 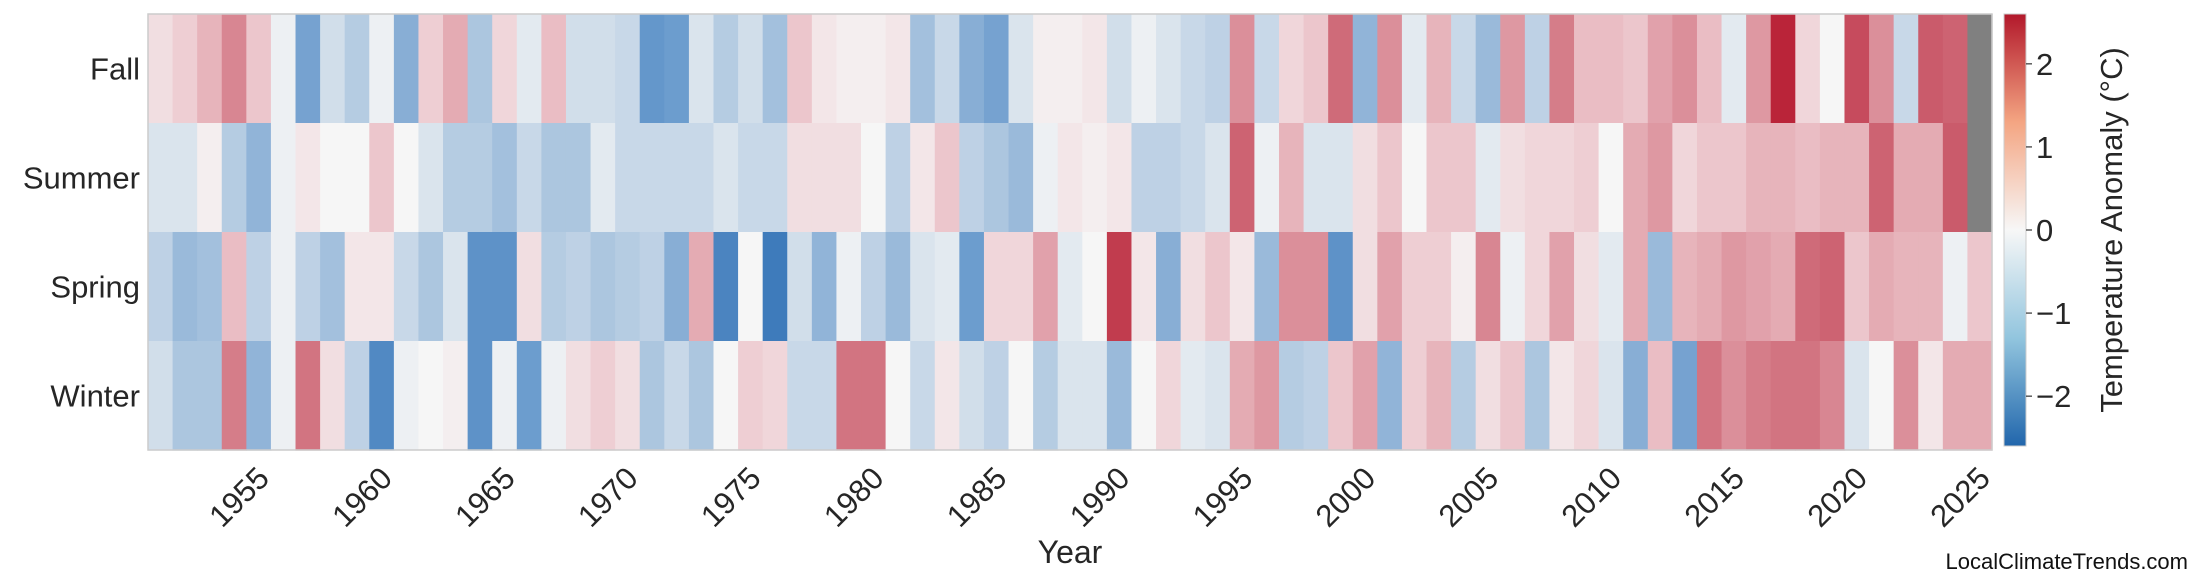 What do you see at coordinates (1193, 178) in the screenshot?
I see `heatmap-cell-summer-1993` at bounding box center [1193, 178].